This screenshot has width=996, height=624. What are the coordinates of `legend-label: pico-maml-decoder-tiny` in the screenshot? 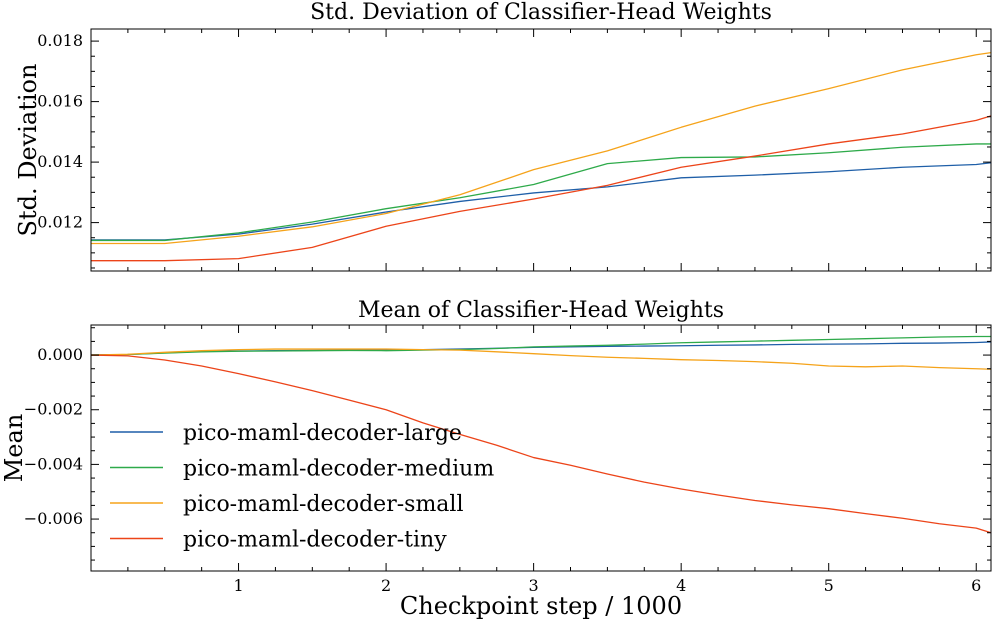 It's located at (315, 540).